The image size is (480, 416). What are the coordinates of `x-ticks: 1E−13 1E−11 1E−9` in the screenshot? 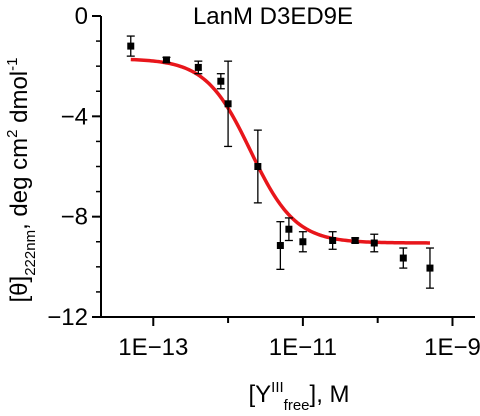 It's located at (299, 339).